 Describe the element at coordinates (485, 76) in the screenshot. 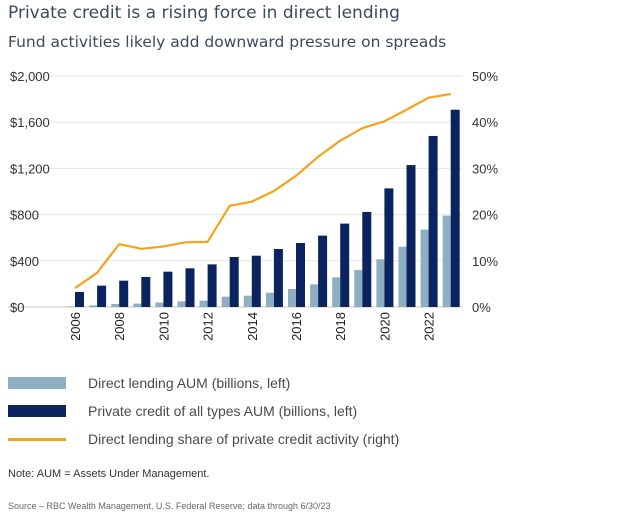

I see `right-tick-label: 50%` at that location.